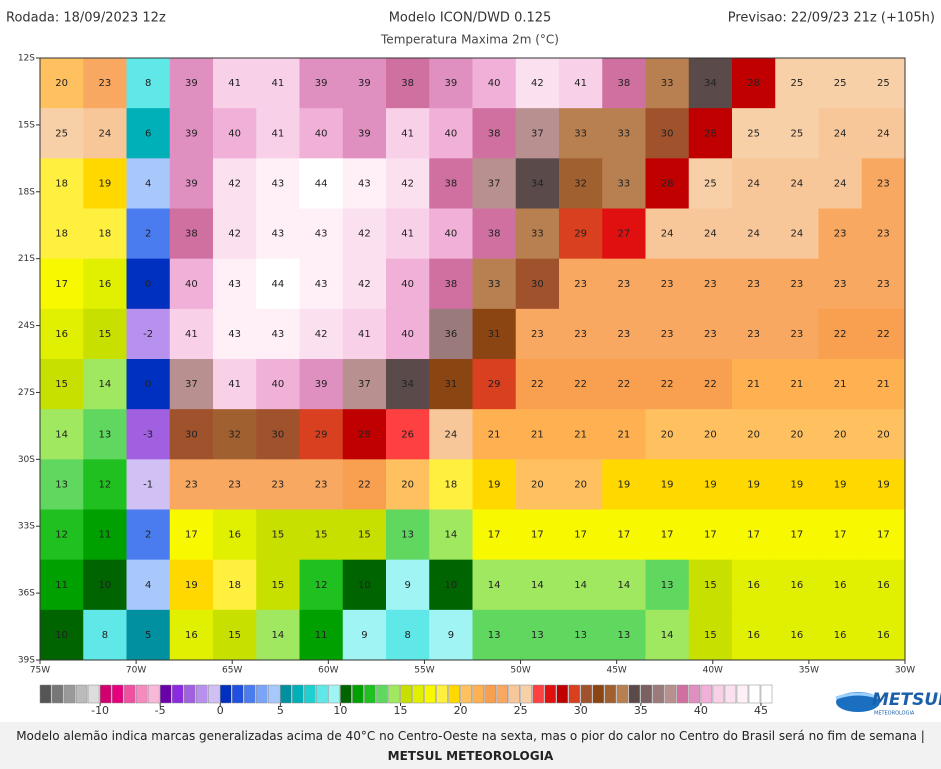 Image resolution: width=941 pixels, height=769 pixels. Describe the element at coordinates (364, 133) in the screenshot. I see `temp-value: 39` at that location.